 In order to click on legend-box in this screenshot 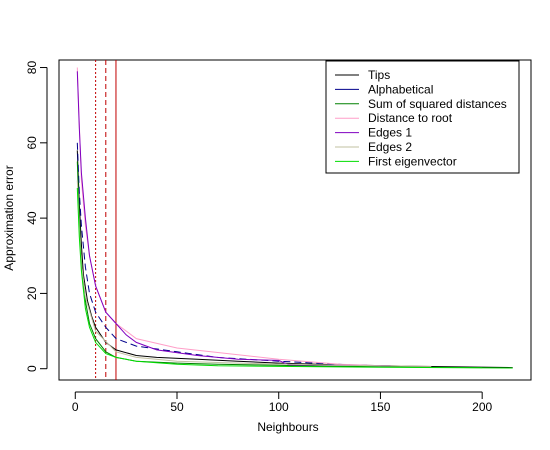, I will do `click(422, 117)`.